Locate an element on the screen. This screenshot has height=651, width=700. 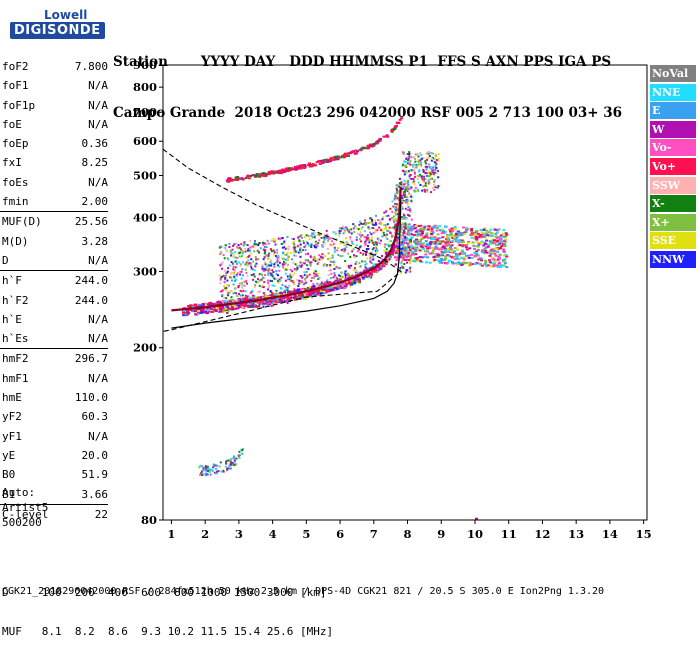
trace-curves is located at coordinates (282, 240).